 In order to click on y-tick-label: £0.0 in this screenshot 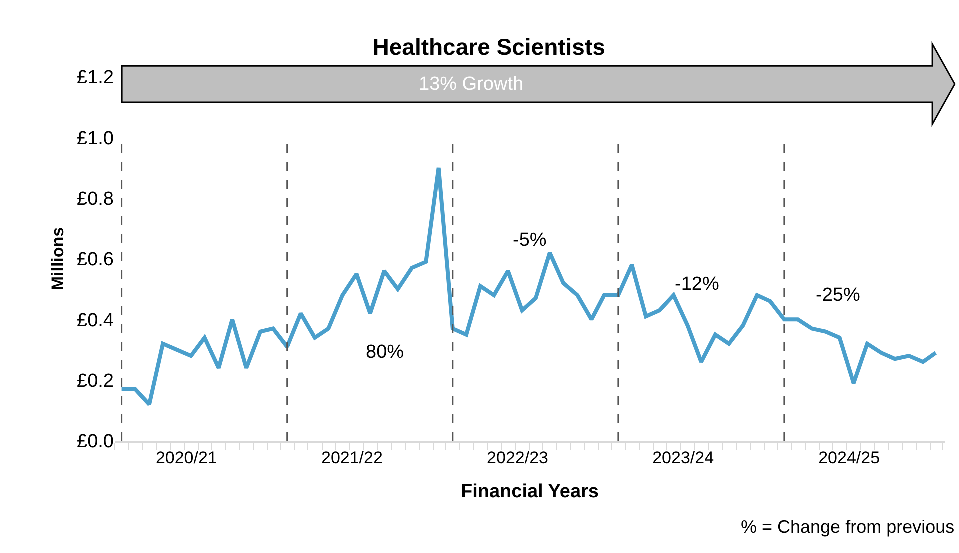, I will do `click(95, 442)`.